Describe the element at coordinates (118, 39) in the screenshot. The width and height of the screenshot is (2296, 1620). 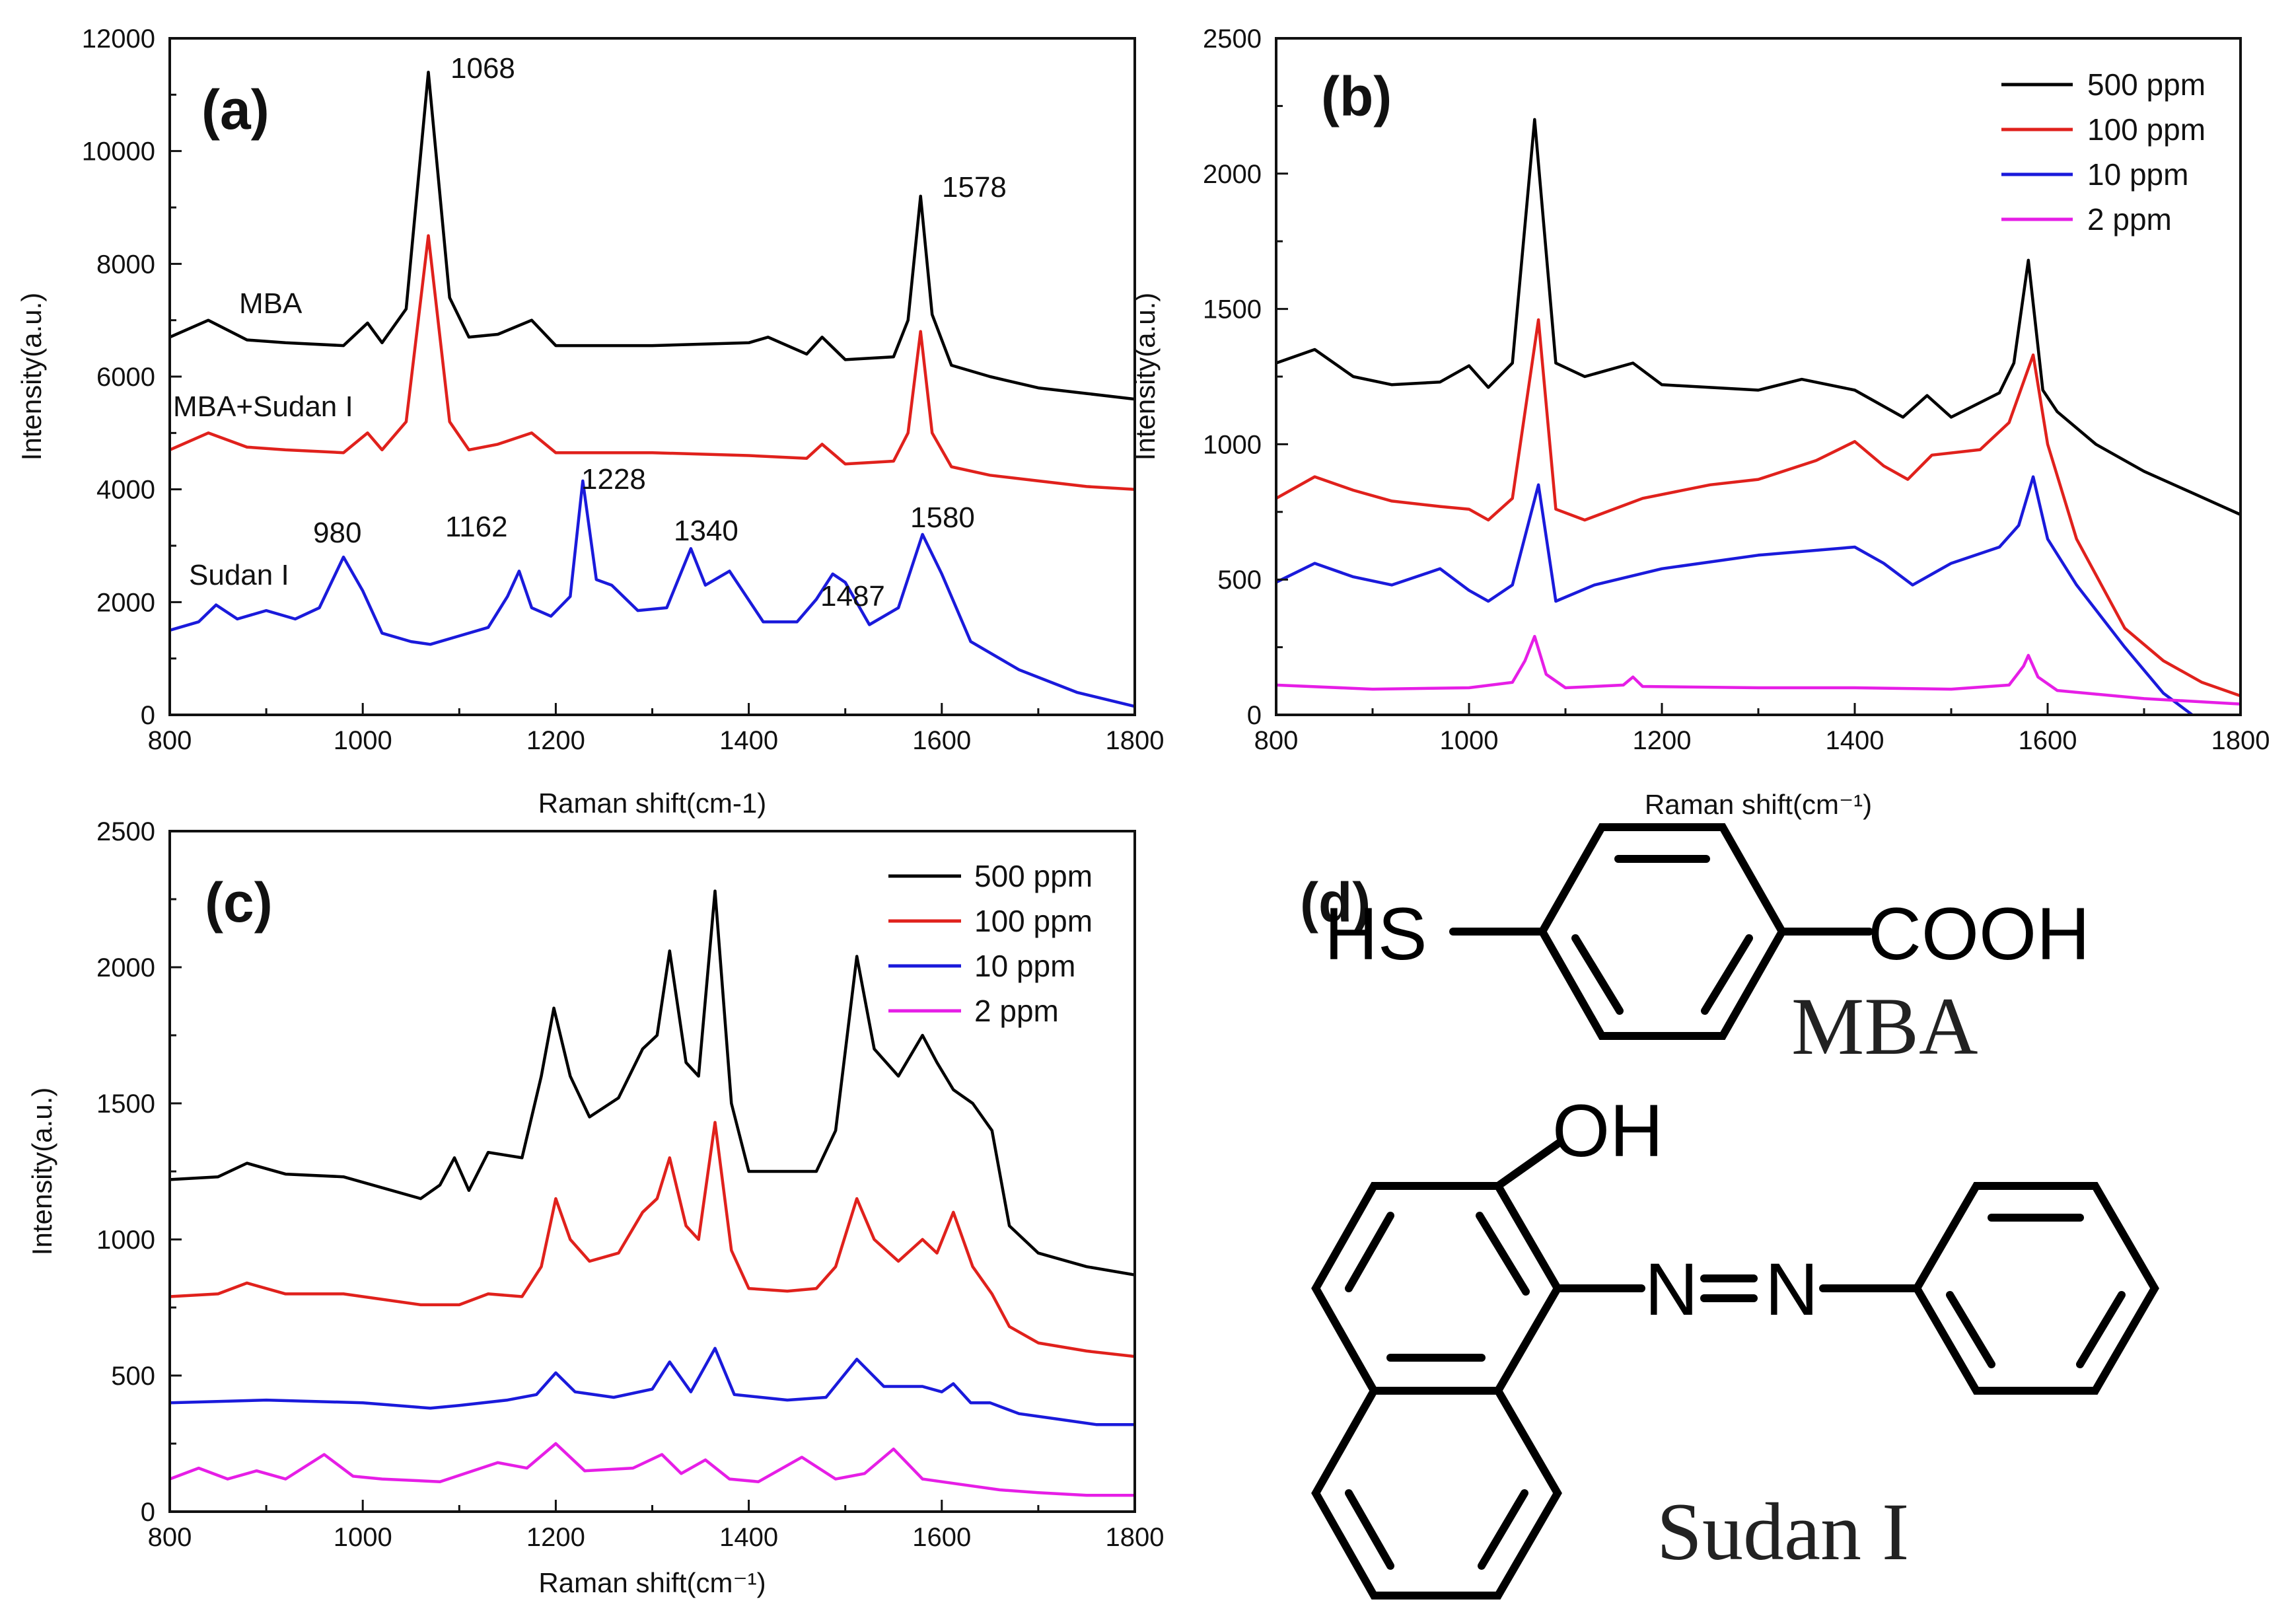
I see `y-tick-label-a: 12000` at that location.